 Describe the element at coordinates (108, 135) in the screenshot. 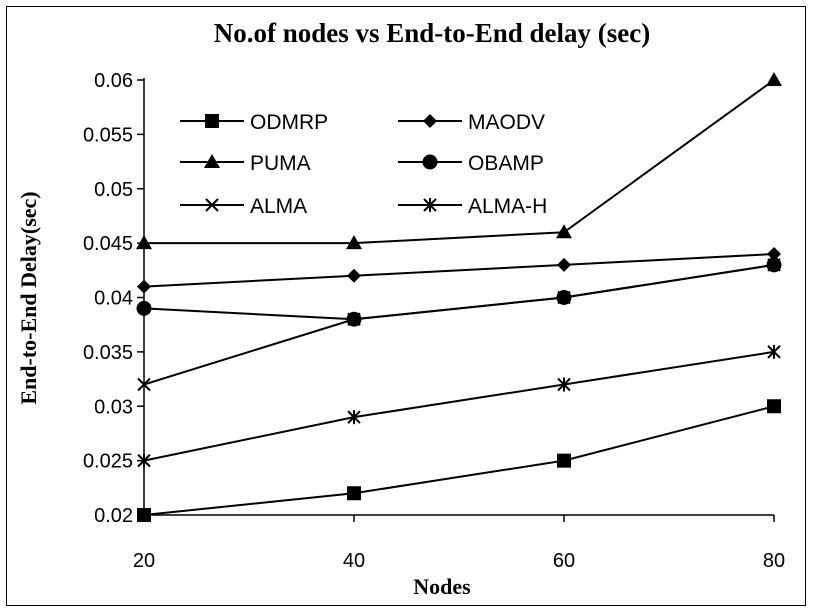

I see `y-tick-label: 0.055` at that location.